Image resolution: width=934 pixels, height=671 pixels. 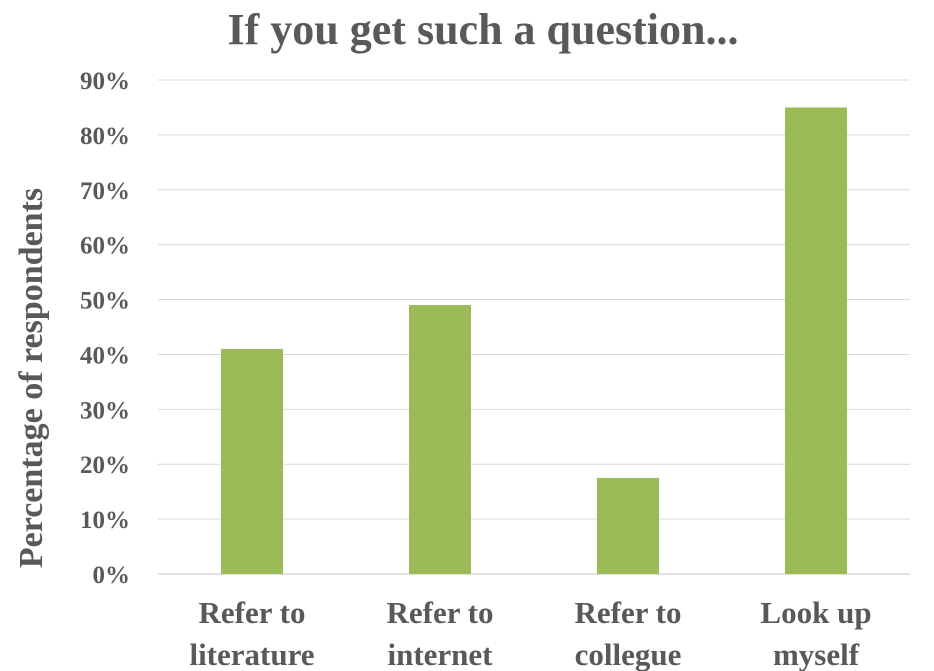 I want to click on y-tick-label: 50%, so click(x=105, y=301).